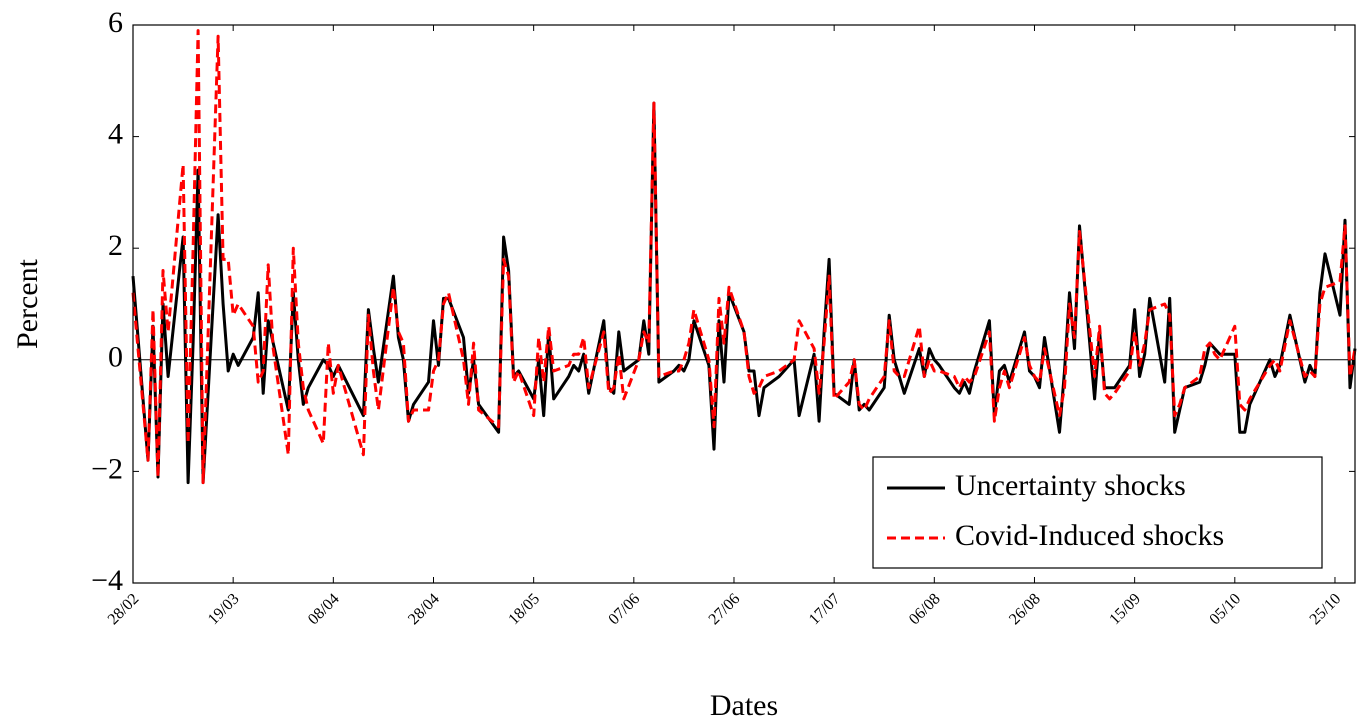 This screenshot has height=726, width=1365. Describe the element at coordinates (725, 609) in the screenshot. I see `x-tick-label: 27/06` at that location.